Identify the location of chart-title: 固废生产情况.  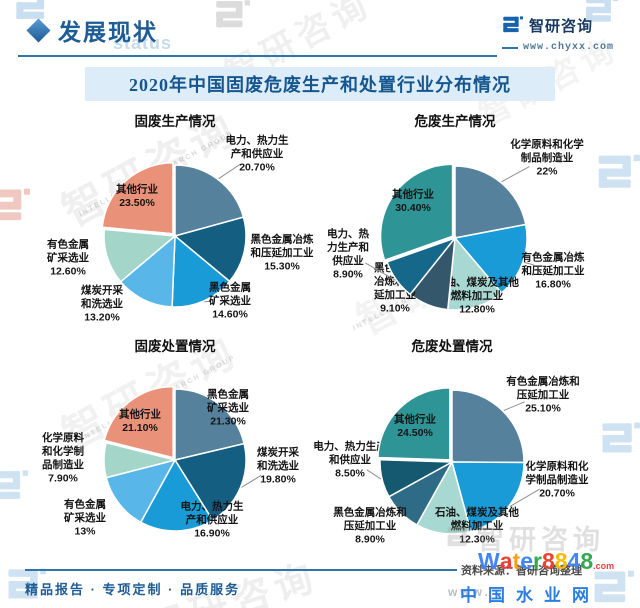
(175, 121).